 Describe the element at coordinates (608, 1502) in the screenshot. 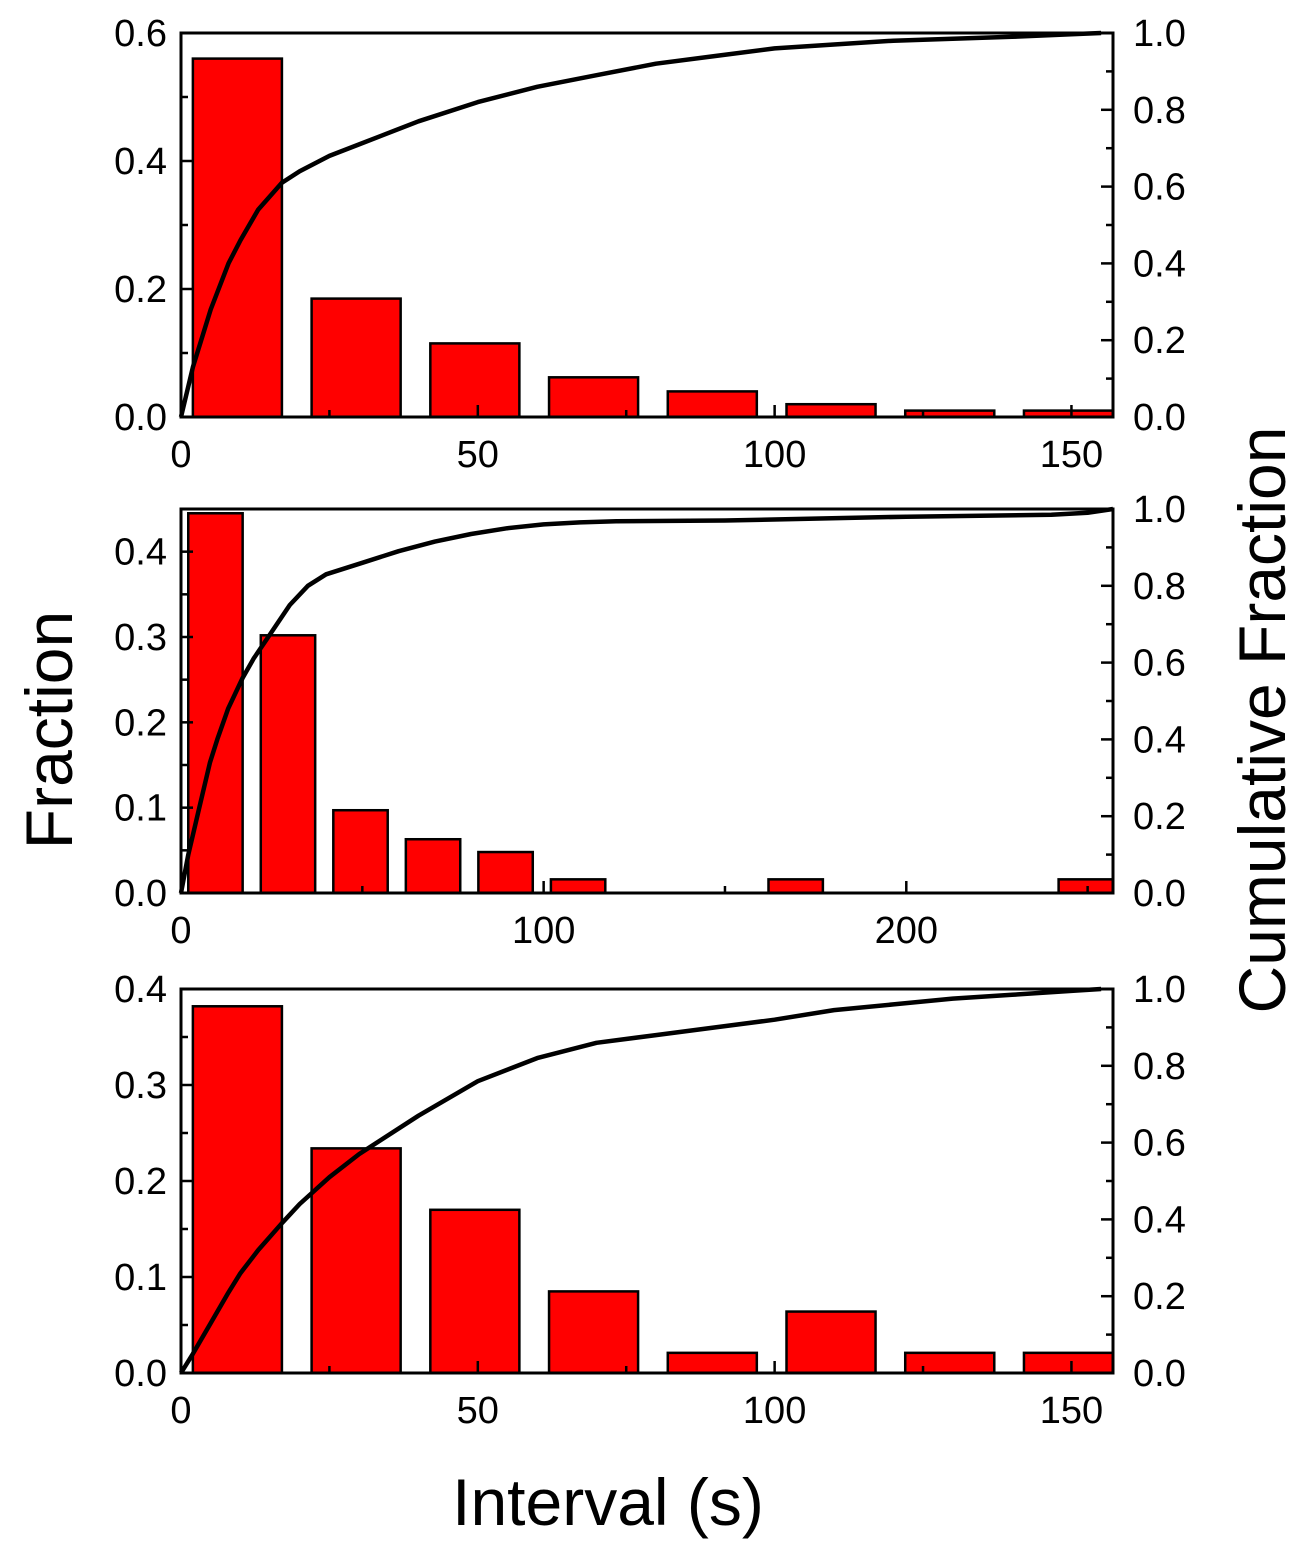

I see `x-axis-title: Interval (s)` at that location.